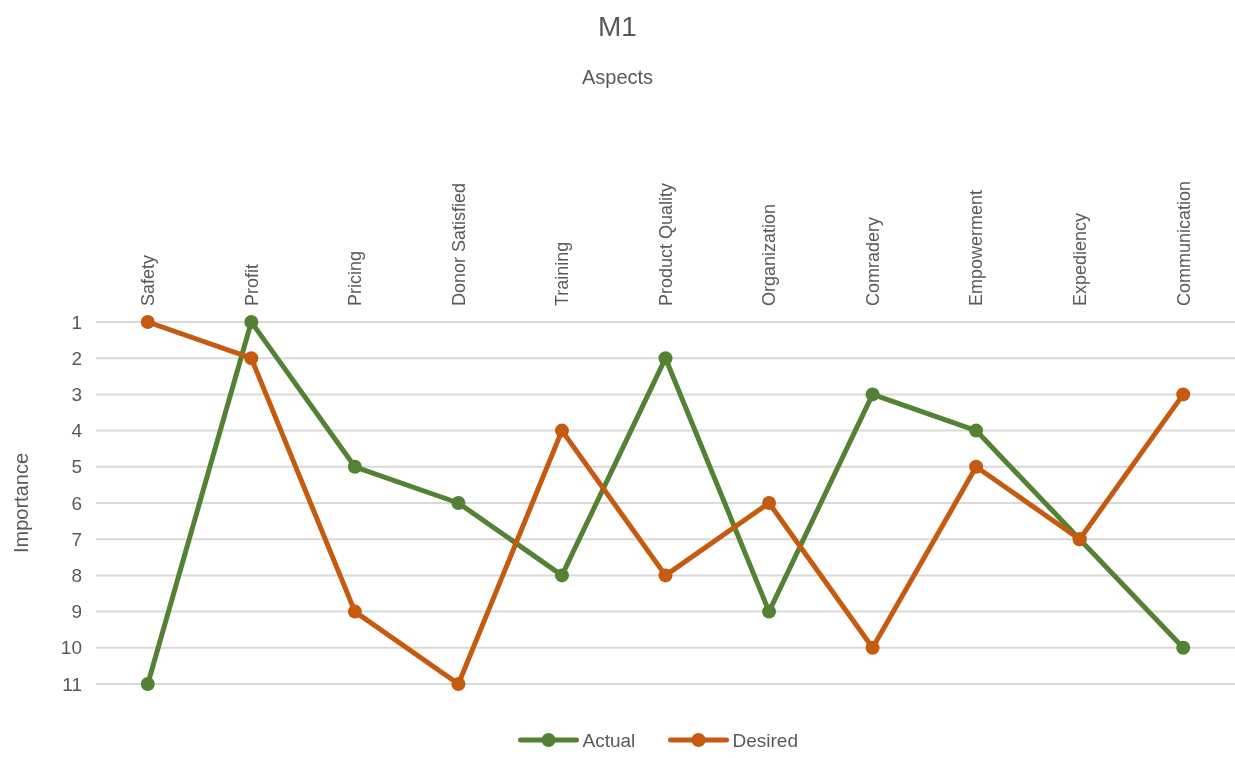  Describe the element at coordinates (76, 467) in the screenshot. I see `y-tick-label: 5` at that location.